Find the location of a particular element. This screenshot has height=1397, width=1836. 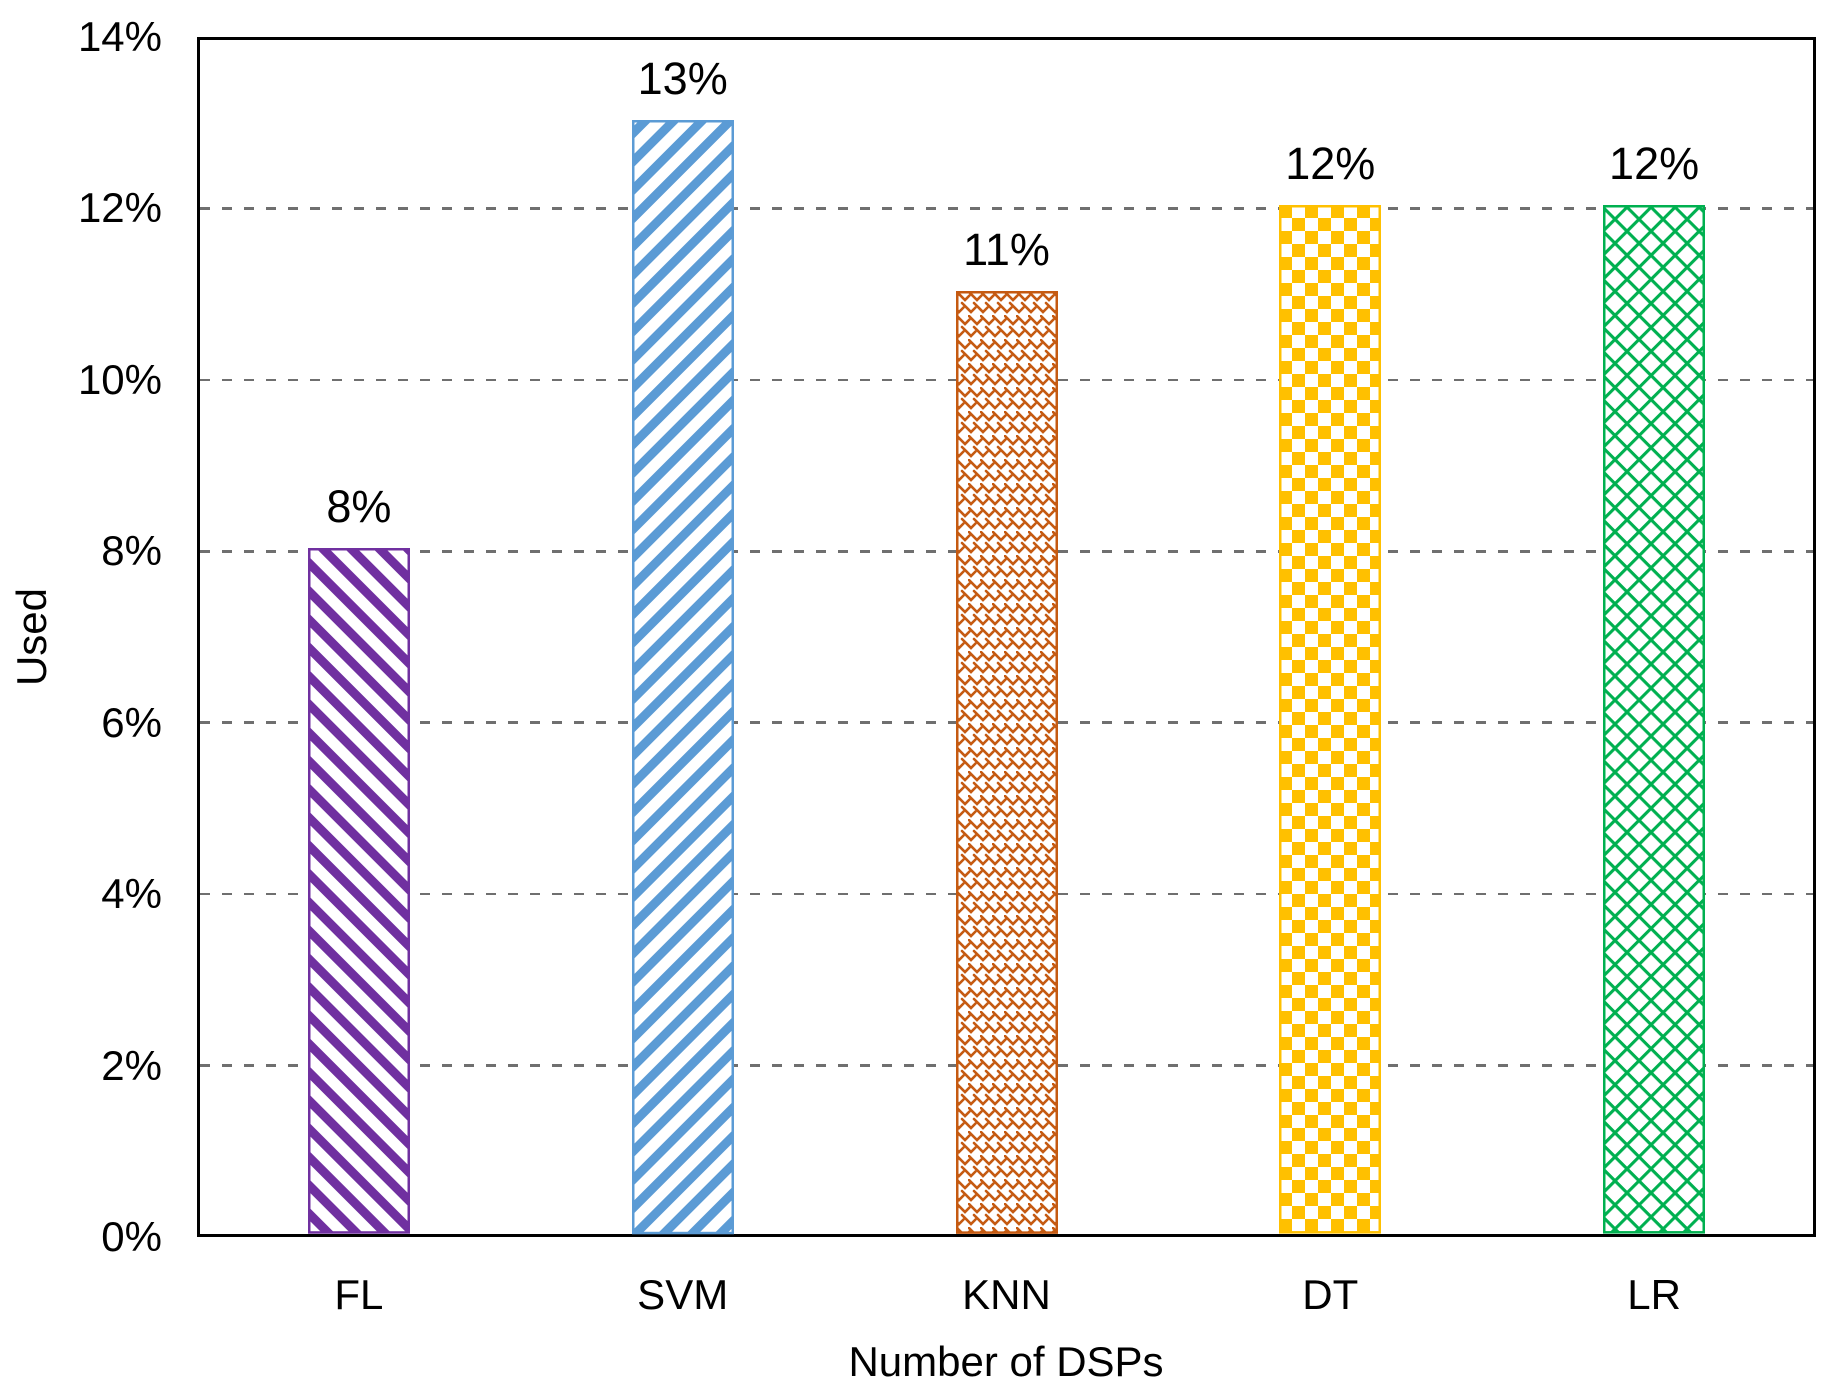

y-tick-label-12pct: 12% is located at coordinates (119, 208).